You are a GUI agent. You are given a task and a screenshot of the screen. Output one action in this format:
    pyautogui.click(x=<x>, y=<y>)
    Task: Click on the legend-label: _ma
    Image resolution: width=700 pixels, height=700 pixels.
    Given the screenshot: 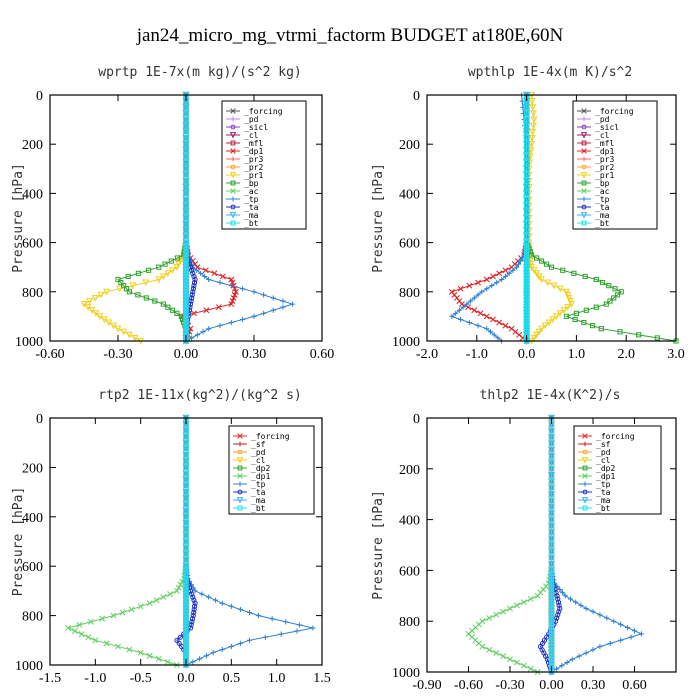 What is the action you would take?
    pyautogui.click(x=258, y=500)
    